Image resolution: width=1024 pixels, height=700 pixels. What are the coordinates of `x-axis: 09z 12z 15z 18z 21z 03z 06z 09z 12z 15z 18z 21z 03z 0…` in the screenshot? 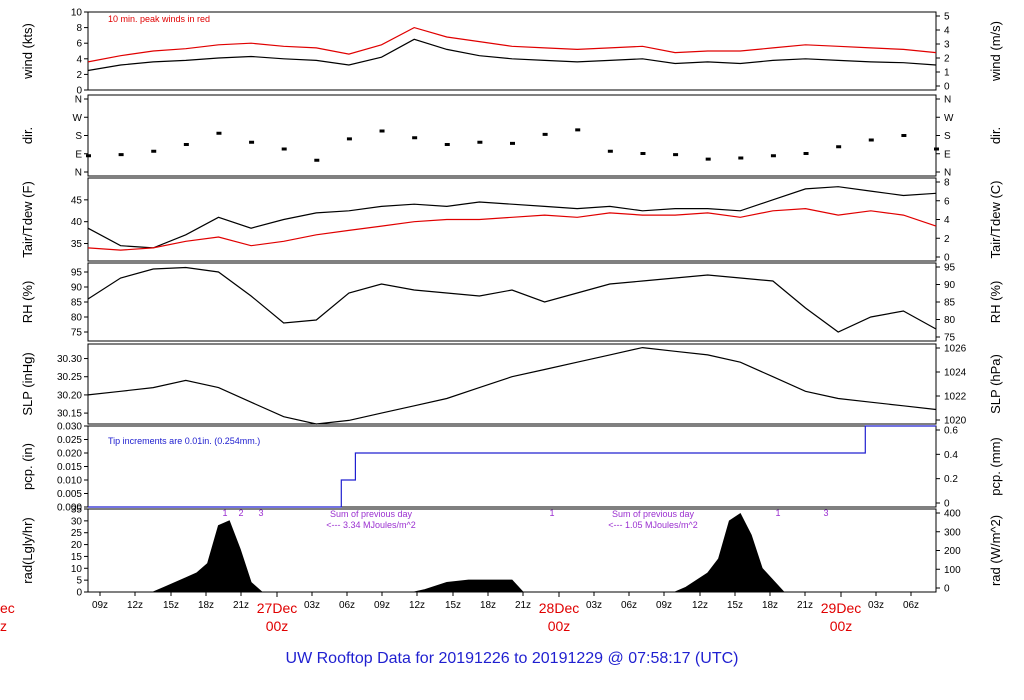 It's located at (459, 613).